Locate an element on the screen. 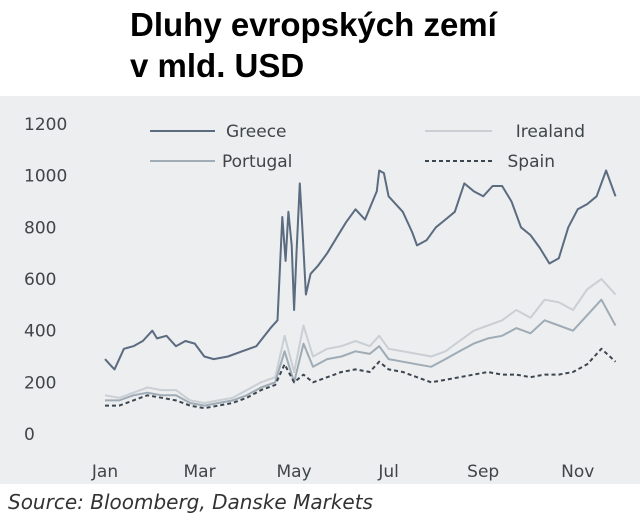  chart-title: Dluhy evropských zemí v mld. USD is located at coordinates (313, 45).